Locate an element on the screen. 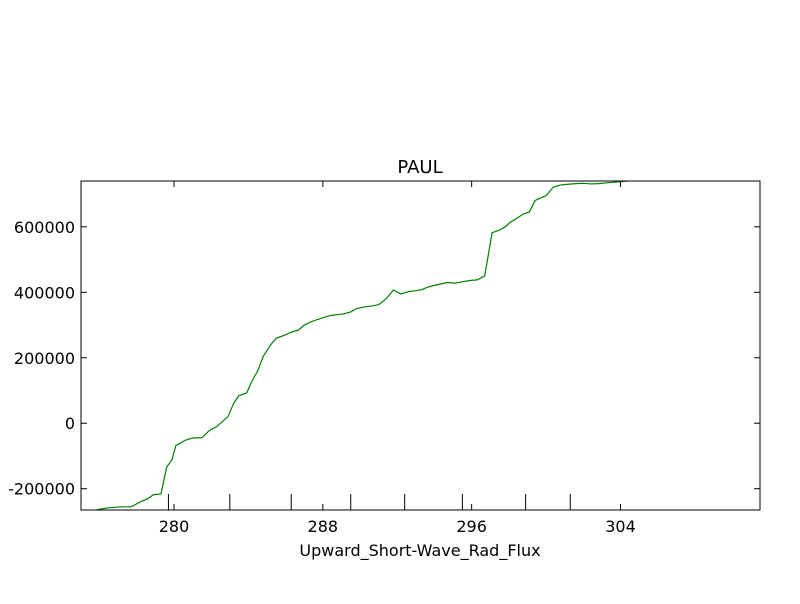 The image size is (800, 604). x-tick-label: 296 is located at coordinates (471, 526).